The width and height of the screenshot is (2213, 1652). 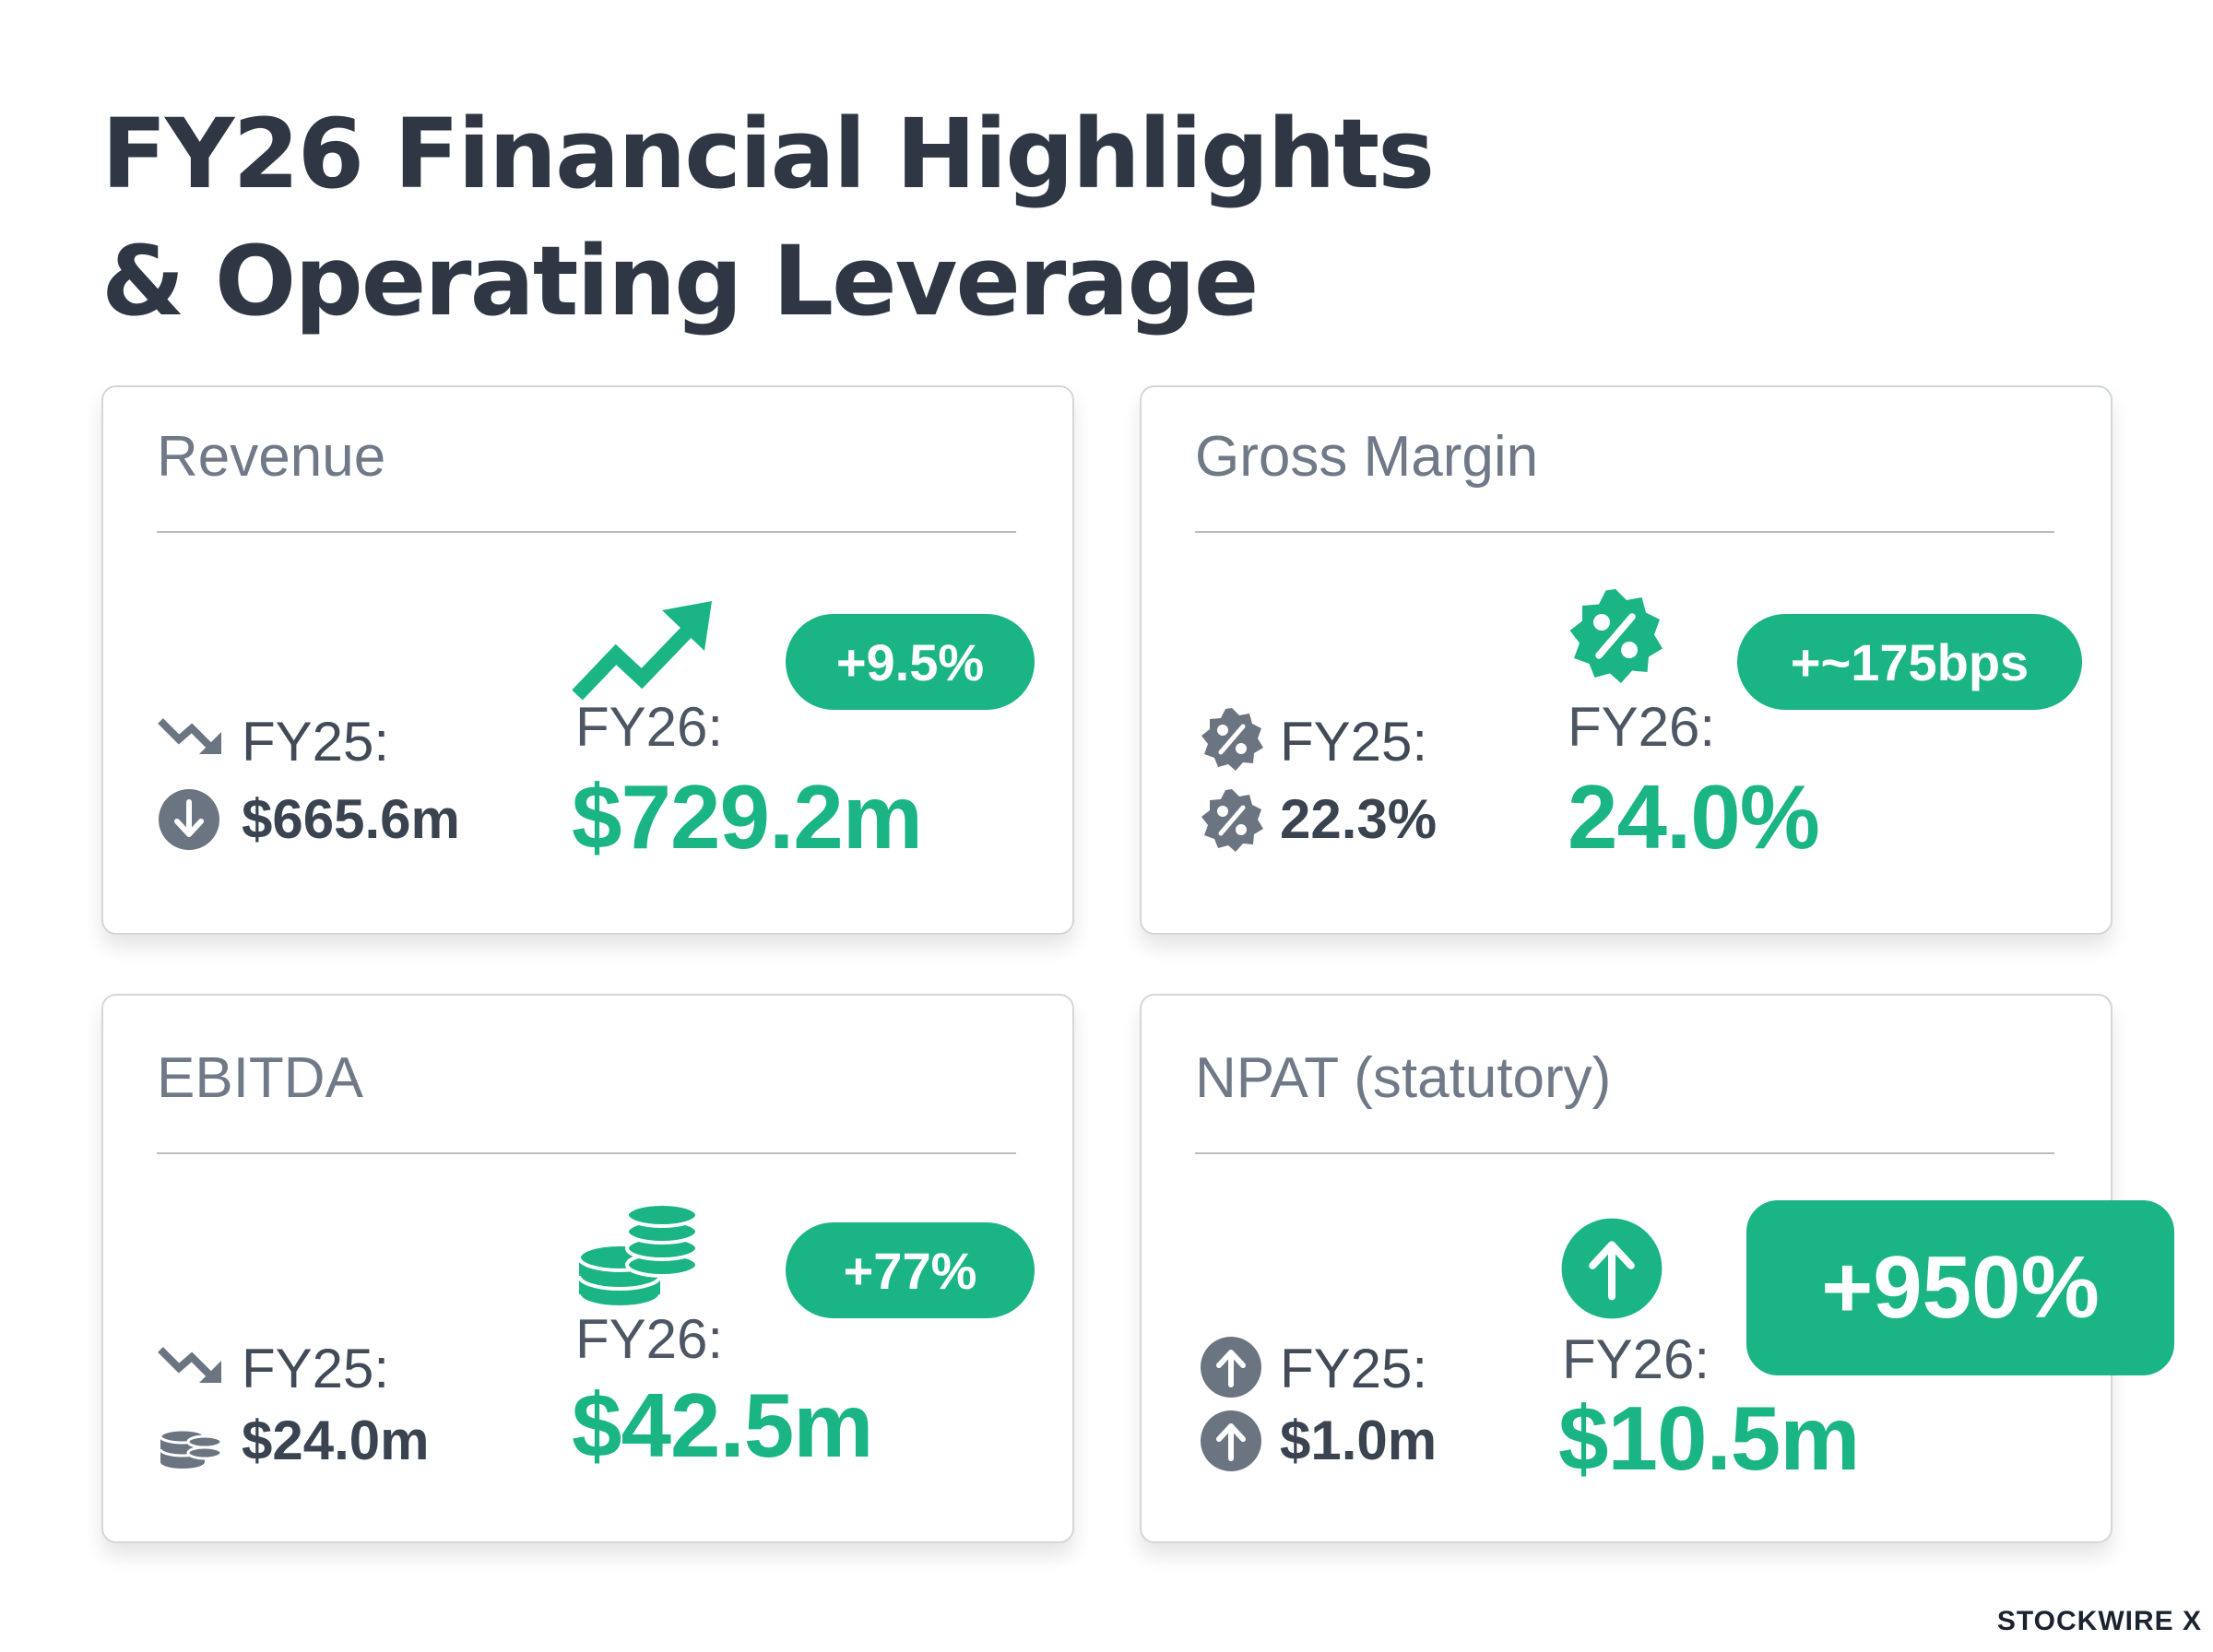 I want to click on fy26-value: $42.5m, so click(x=722, y=1425).